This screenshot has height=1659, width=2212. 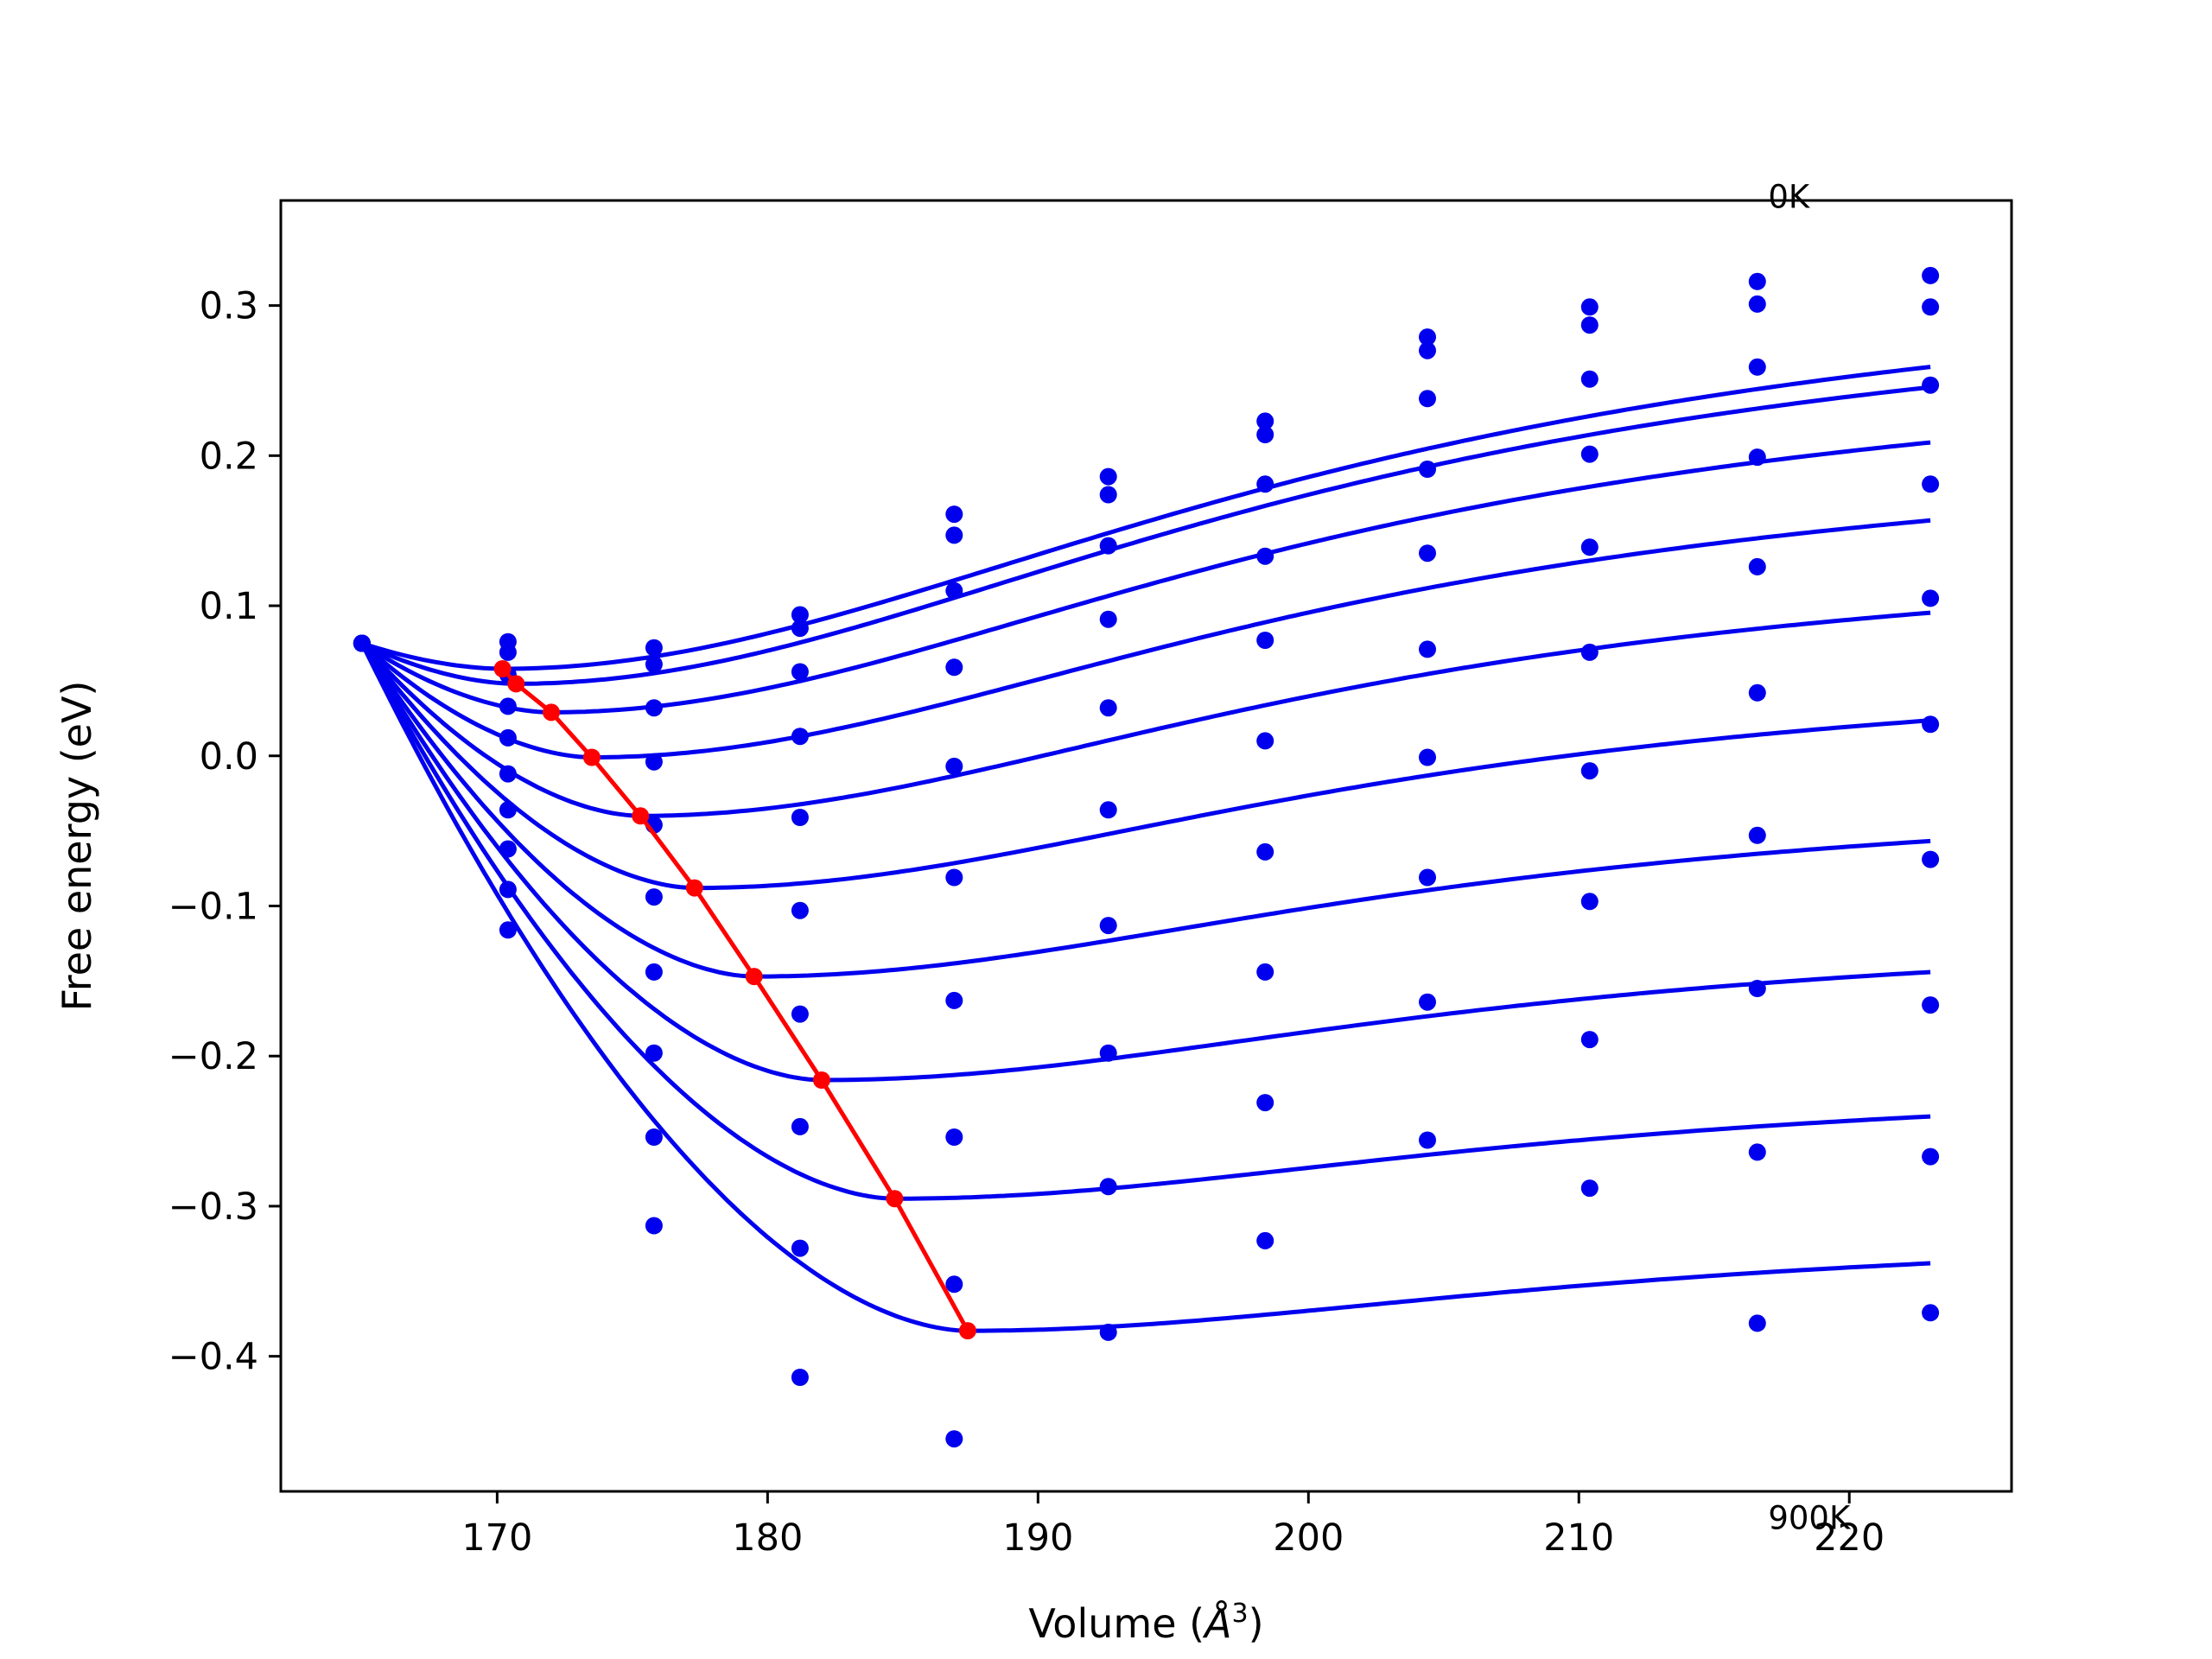 I want to click on x-axis-label: Volume (Å3), so click(x=1145, y=1623).